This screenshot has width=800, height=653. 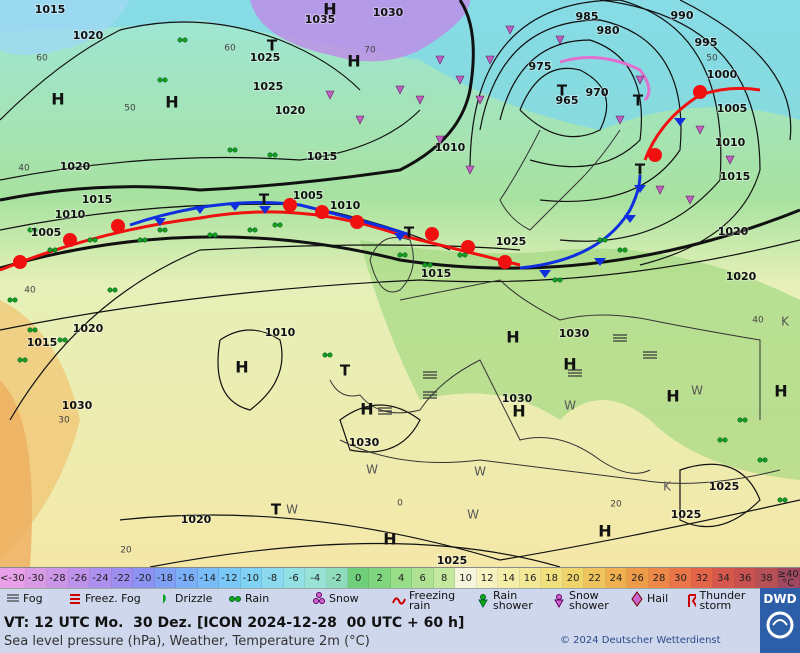 What do you see at coordinates (658, 598) in the screenshot?
I see `legend-label: Hail` at bounding box center [658, 598].